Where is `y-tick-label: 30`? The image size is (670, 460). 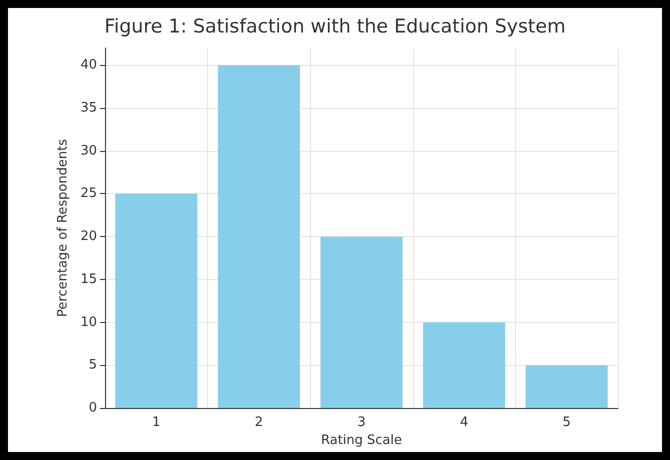
y-tick-label: 30 is located at coordinates (88, 150).